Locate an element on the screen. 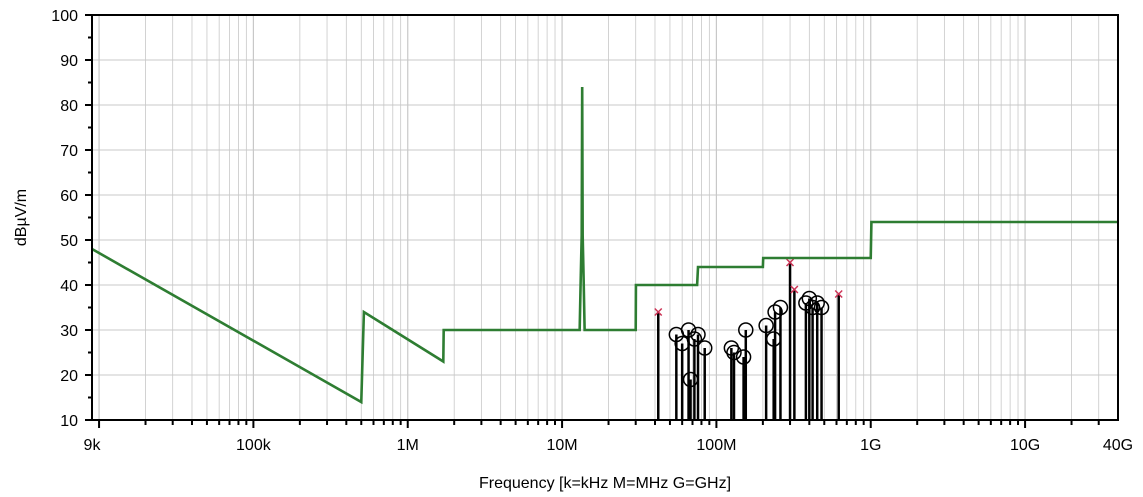 Image resolution: width=1143 pixels, height=497 pixels. x-tick-label: 40G is located at coordinates (1118, 445).